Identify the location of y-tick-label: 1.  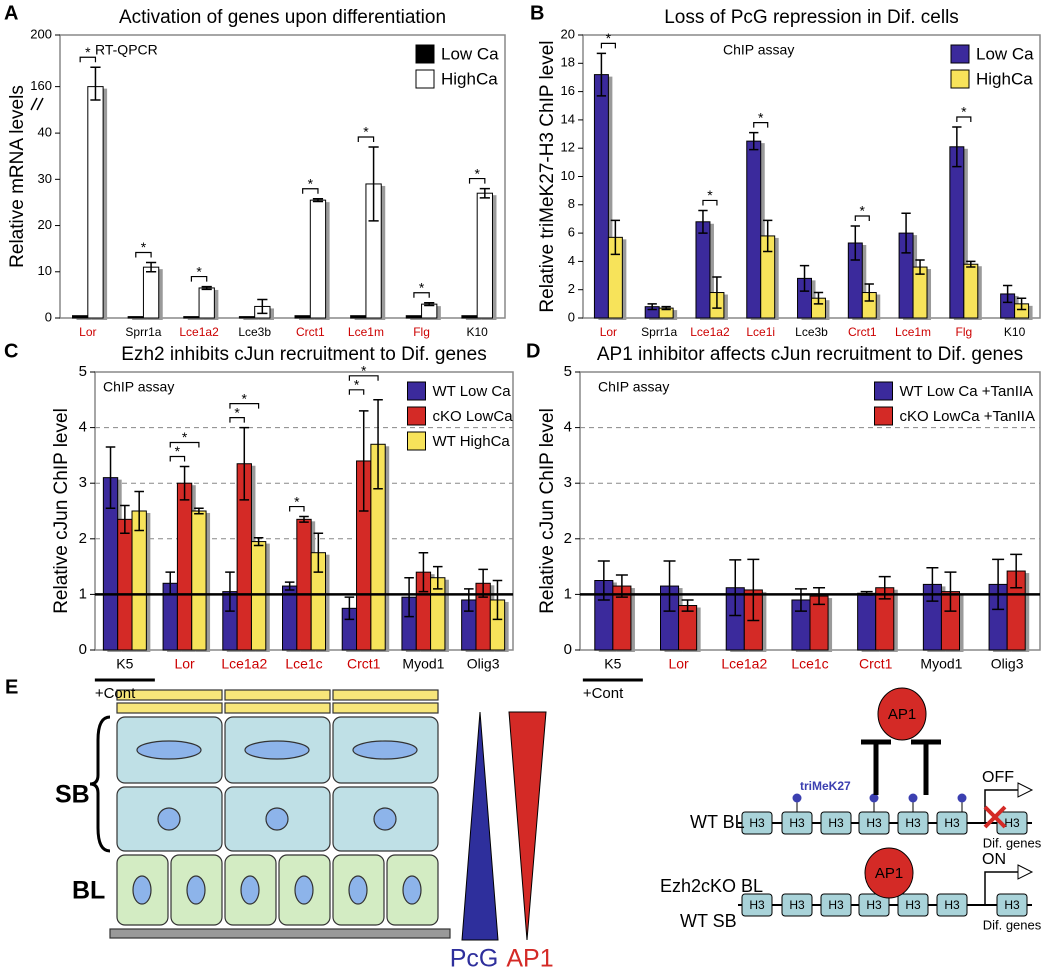
(83, 593).